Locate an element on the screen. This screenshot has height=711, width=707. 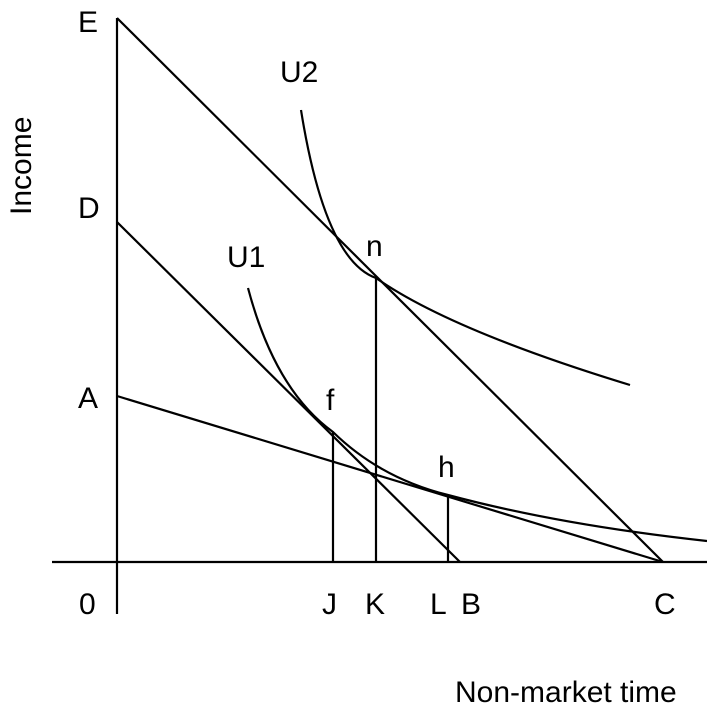
label-n: n is located at coordinates (374, 246).